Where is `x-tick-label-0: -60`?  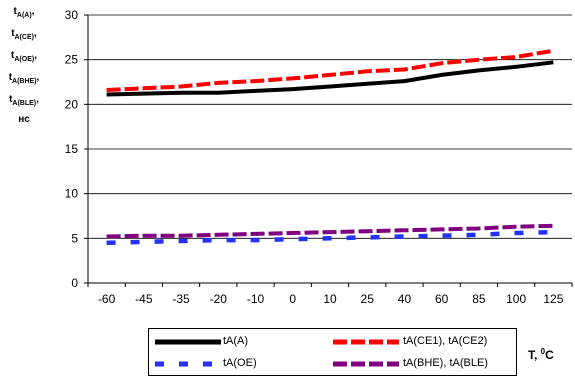 x-tick-label-0: -60 is located at coordinates (107, 299).